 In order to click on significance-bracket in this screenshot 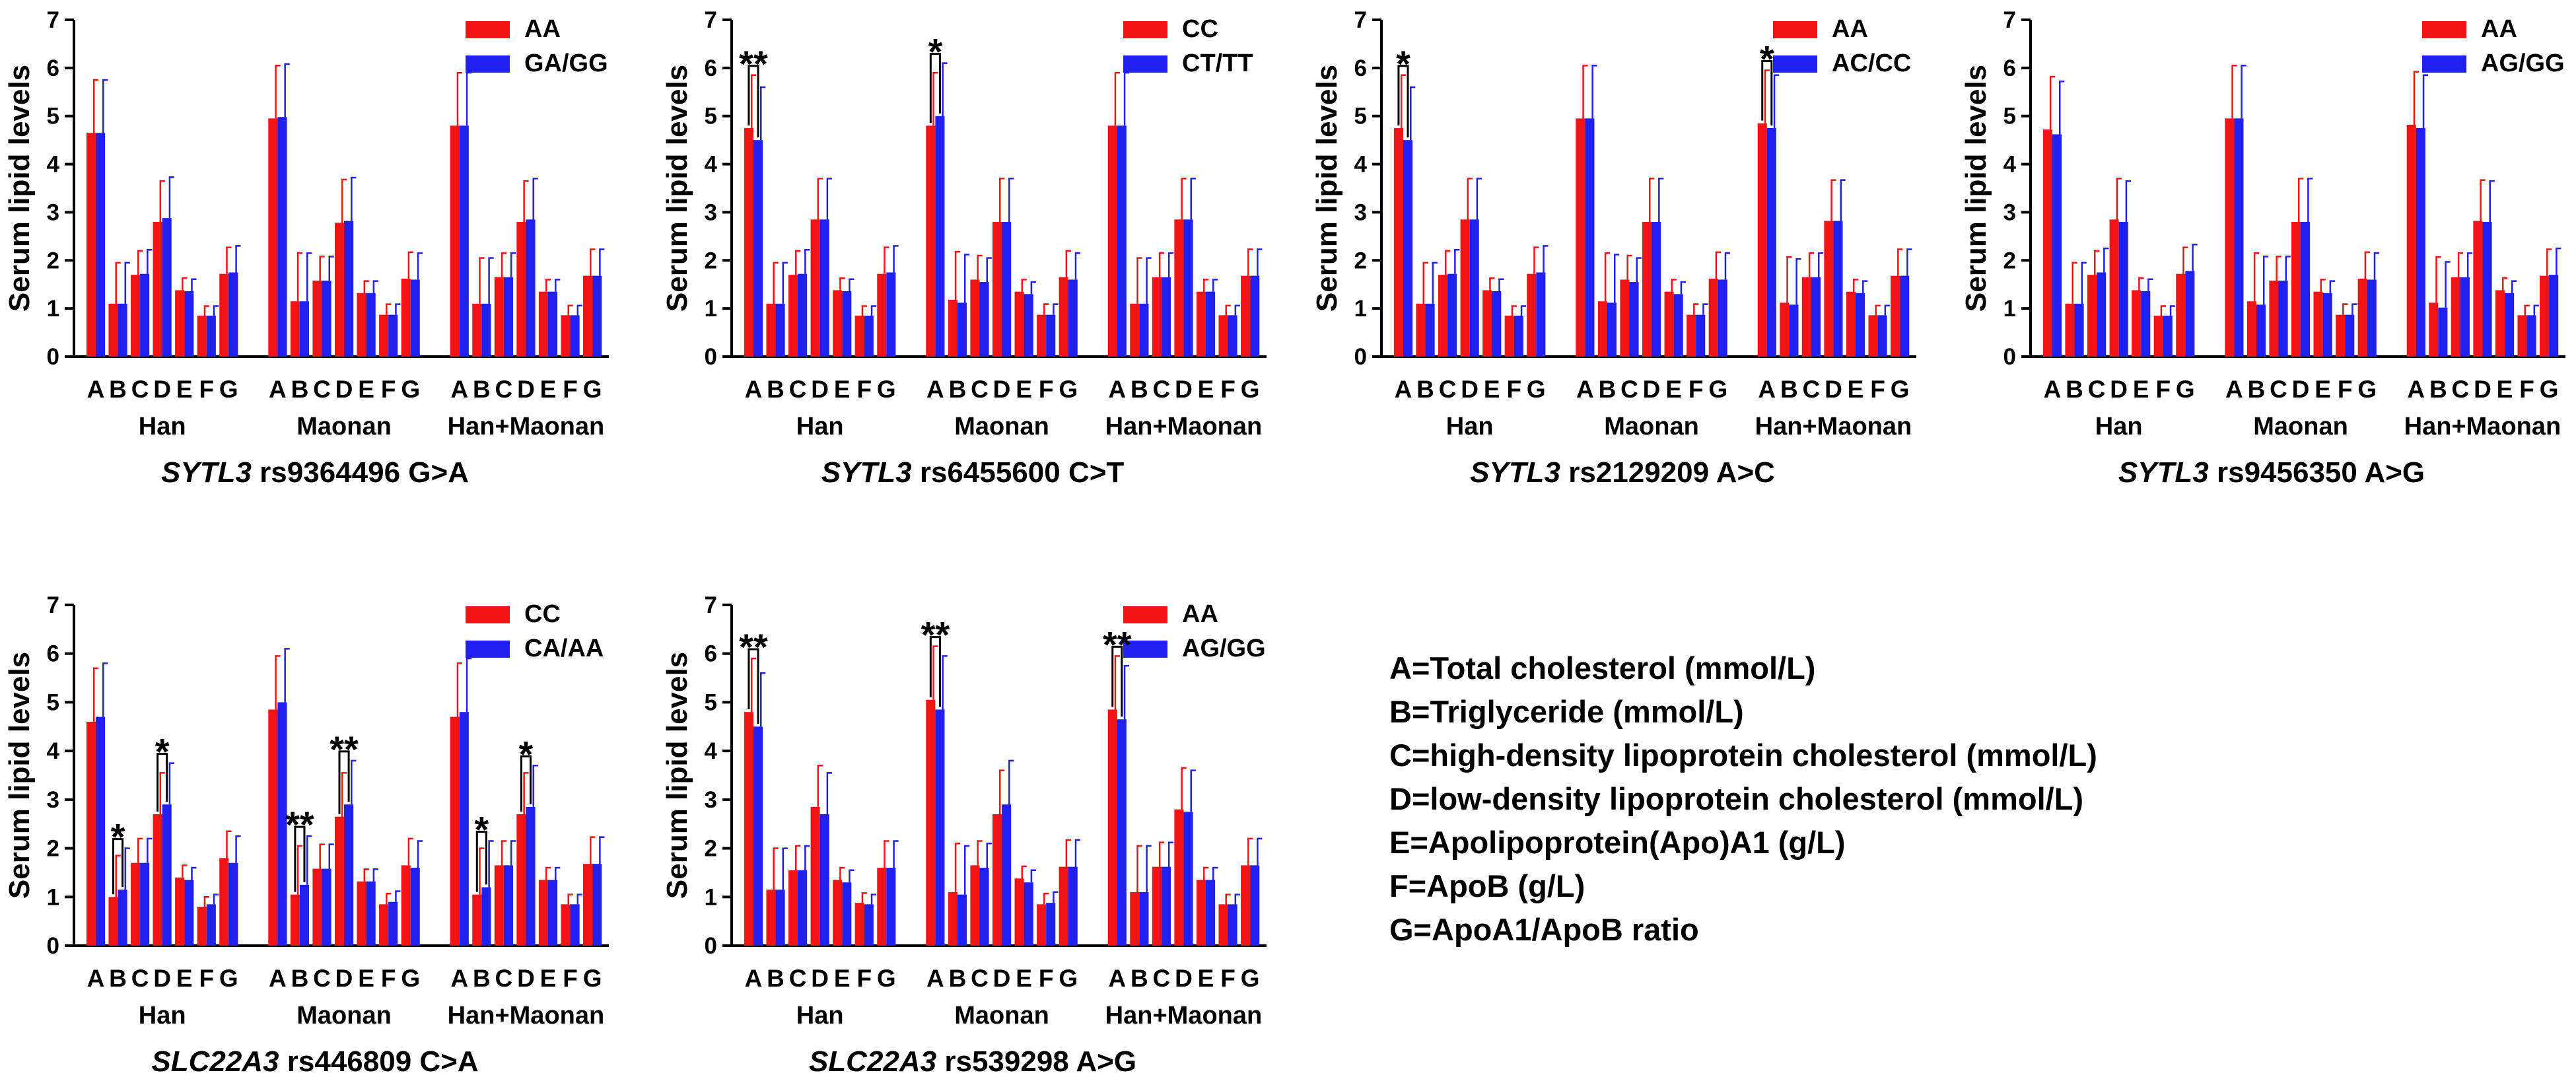, I will do `click(526, 783)`.